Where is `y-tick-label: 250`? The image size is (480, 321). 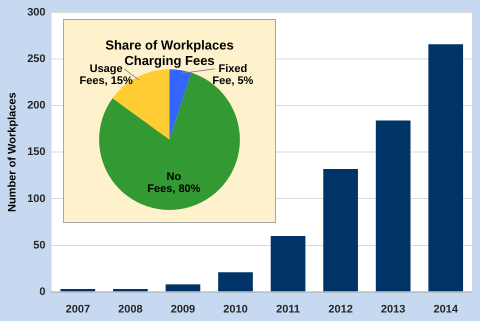 y-tick-label: 250 is located at coordinates (36, 59).